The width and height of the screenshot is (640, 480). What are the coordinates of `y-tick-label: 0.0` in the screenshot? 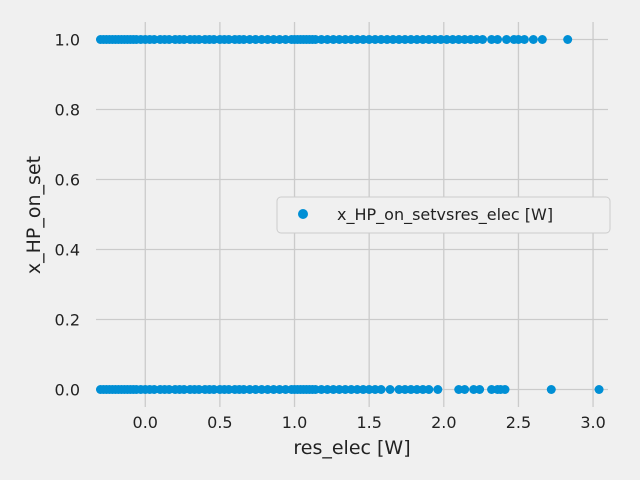 It's located at (67, 390).